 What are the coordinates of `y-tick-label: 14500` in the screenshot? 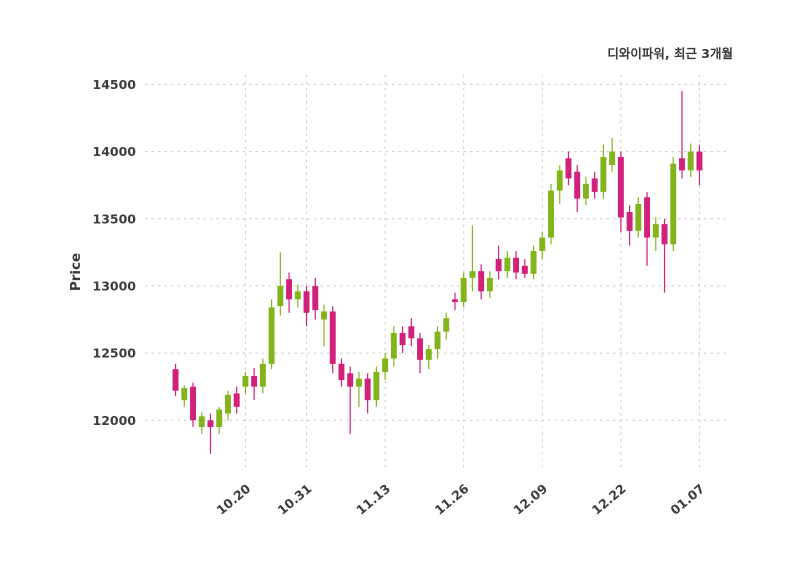 It's located at (115, 84).